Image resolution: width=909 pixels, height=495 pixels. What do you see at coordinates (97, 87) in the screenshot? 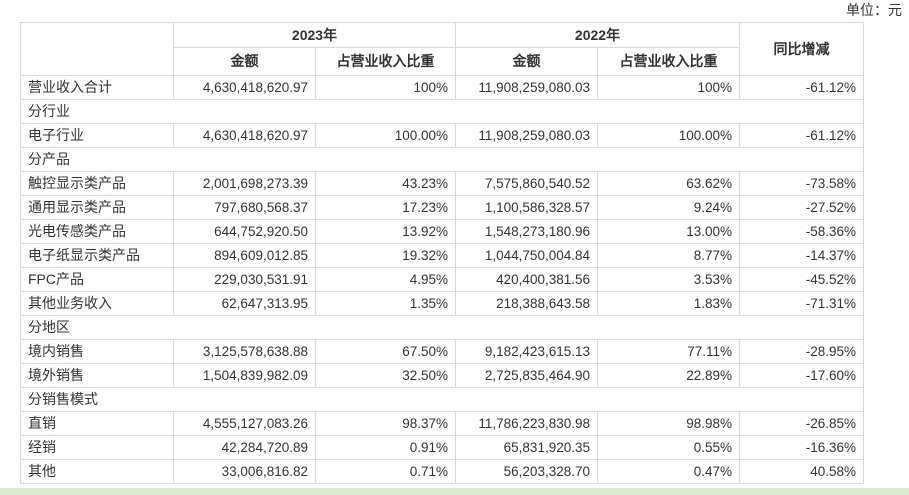
I see `row-label-cell: 营业收入合计` at bounding box center [97, 87].